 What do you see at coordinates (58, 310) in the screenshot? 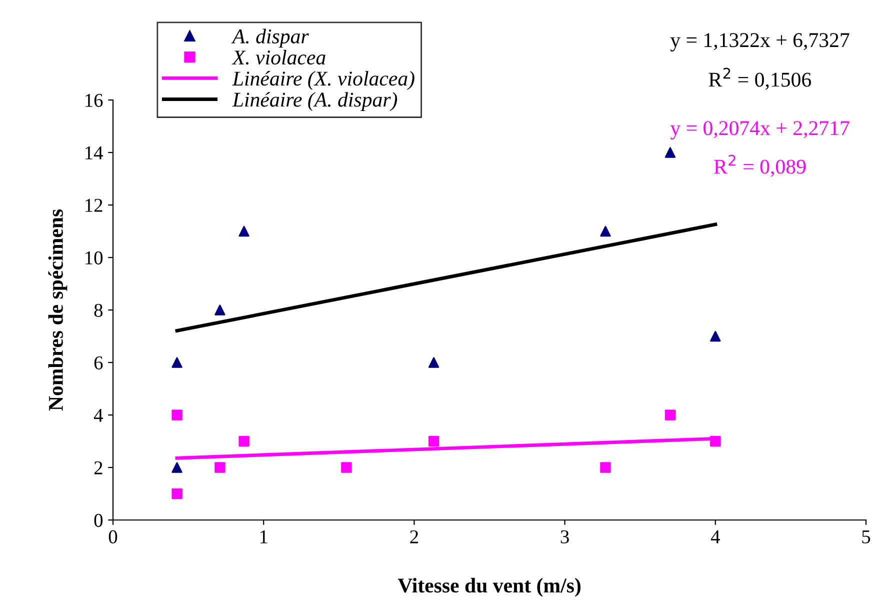
I see `y-axis-title: Nombres de spécimens` at bounding box center [58, 310].